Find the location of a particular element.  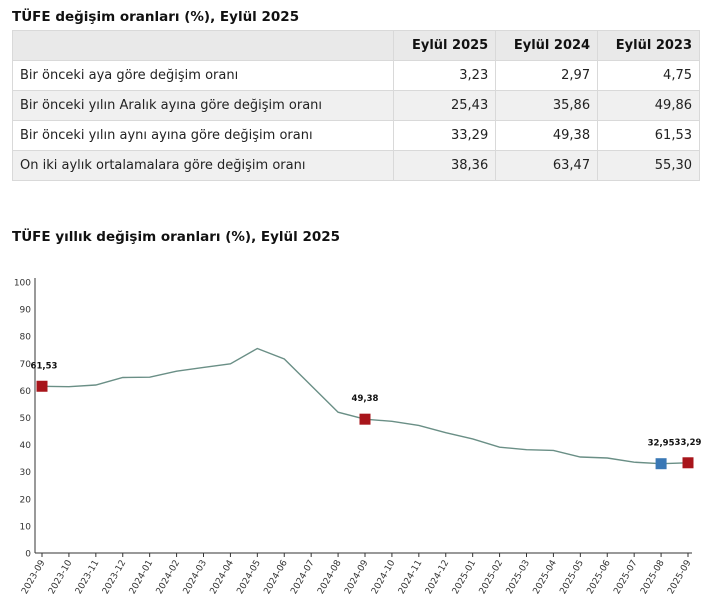

table-header-row: Eylül 2025 Eylül 2024 Eylül 2023 is located at coordinates (355, 45).